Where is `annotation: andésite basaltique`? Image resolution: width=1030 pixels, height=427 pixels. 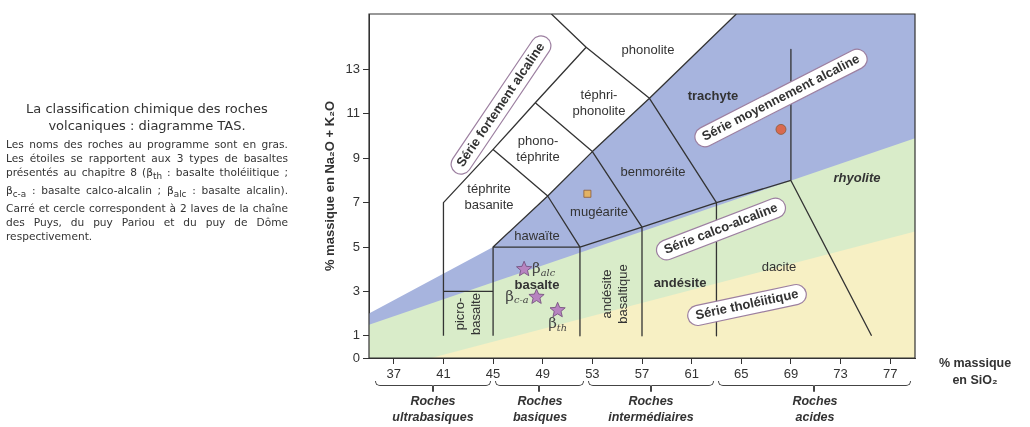 annotation: andésite basaltique is located at coordinates (614, 294).